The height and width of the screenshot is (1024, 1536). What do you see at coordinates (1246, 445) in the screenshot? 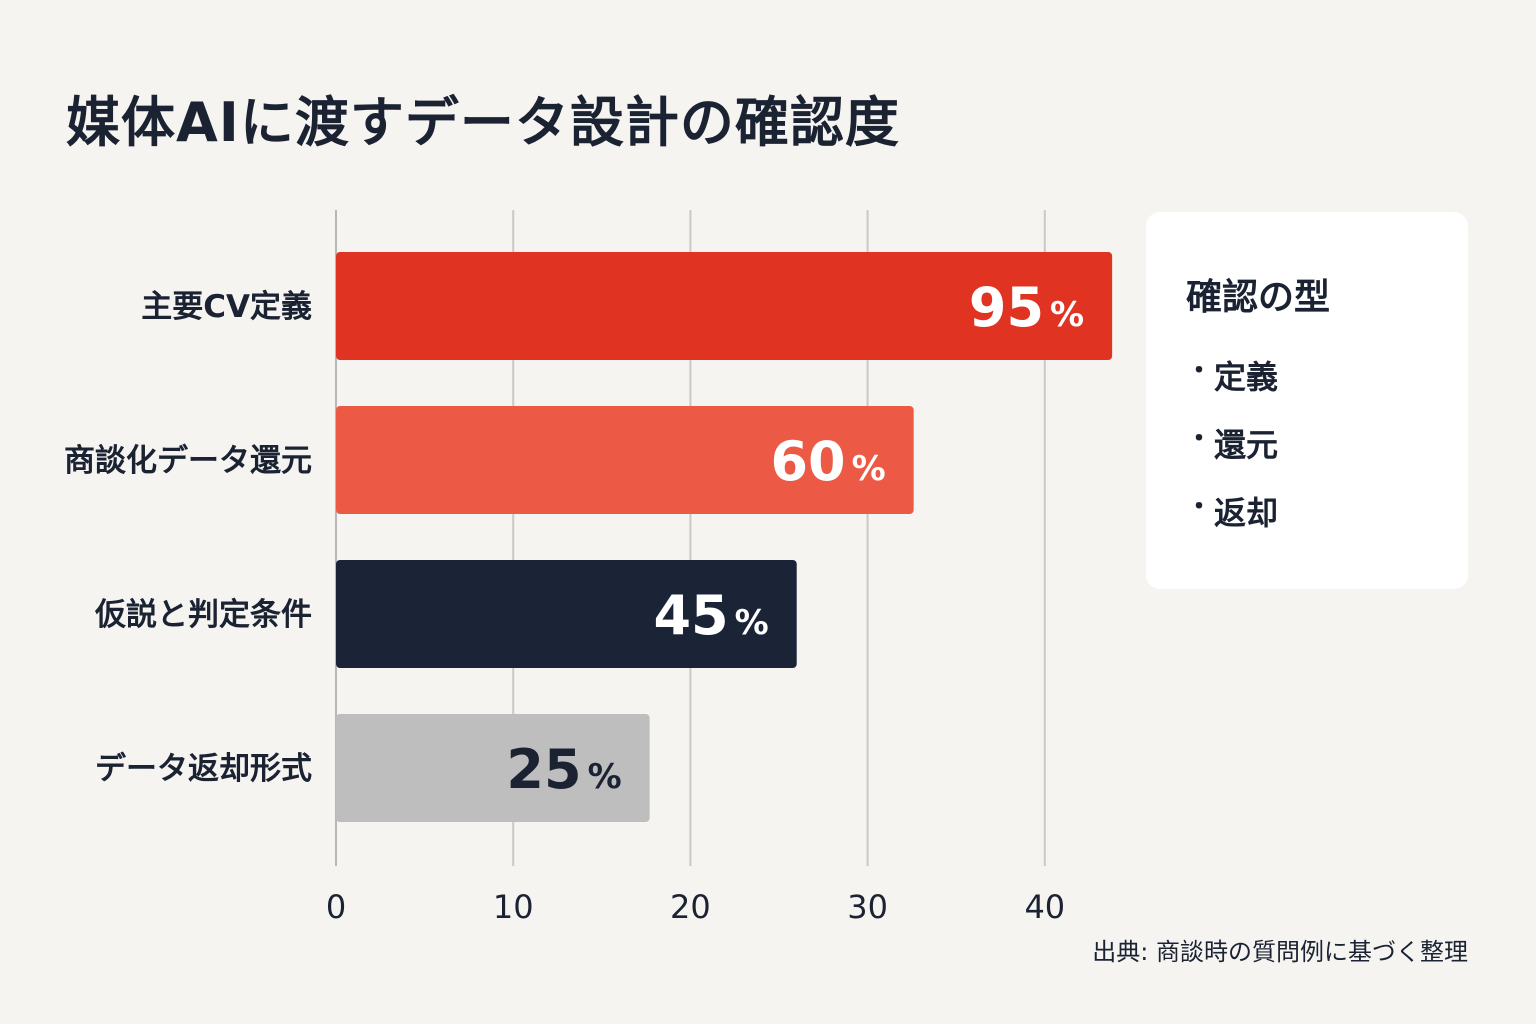
I see `legend-item-label: 還元` at bounding box center [1246, 445].